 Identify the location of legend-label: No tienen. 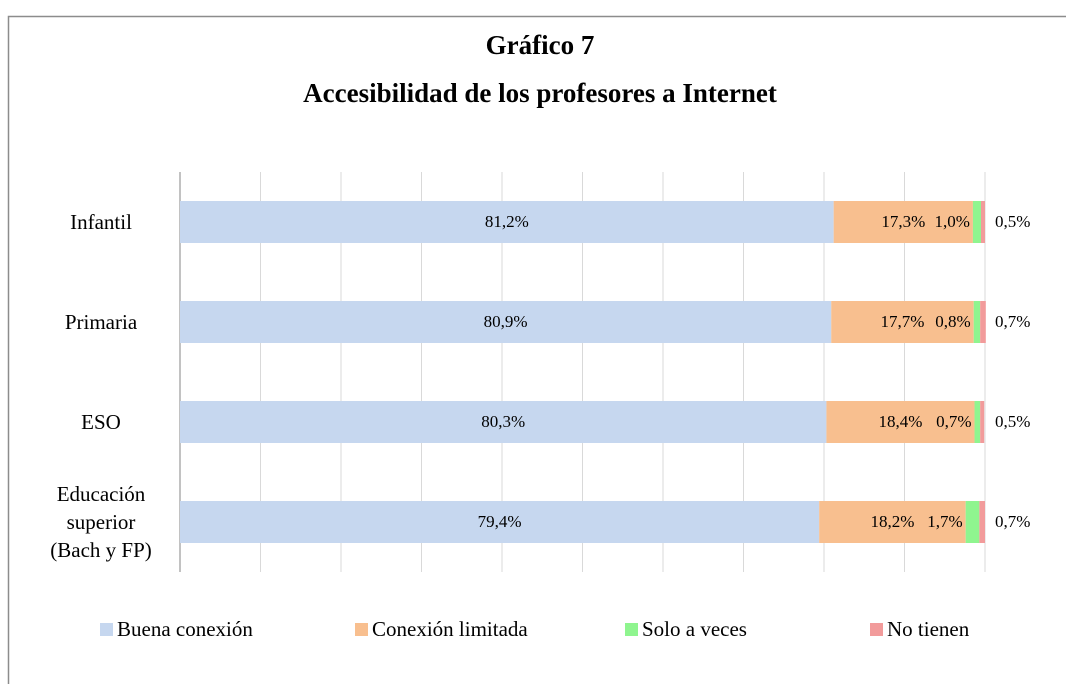
(928, 629).